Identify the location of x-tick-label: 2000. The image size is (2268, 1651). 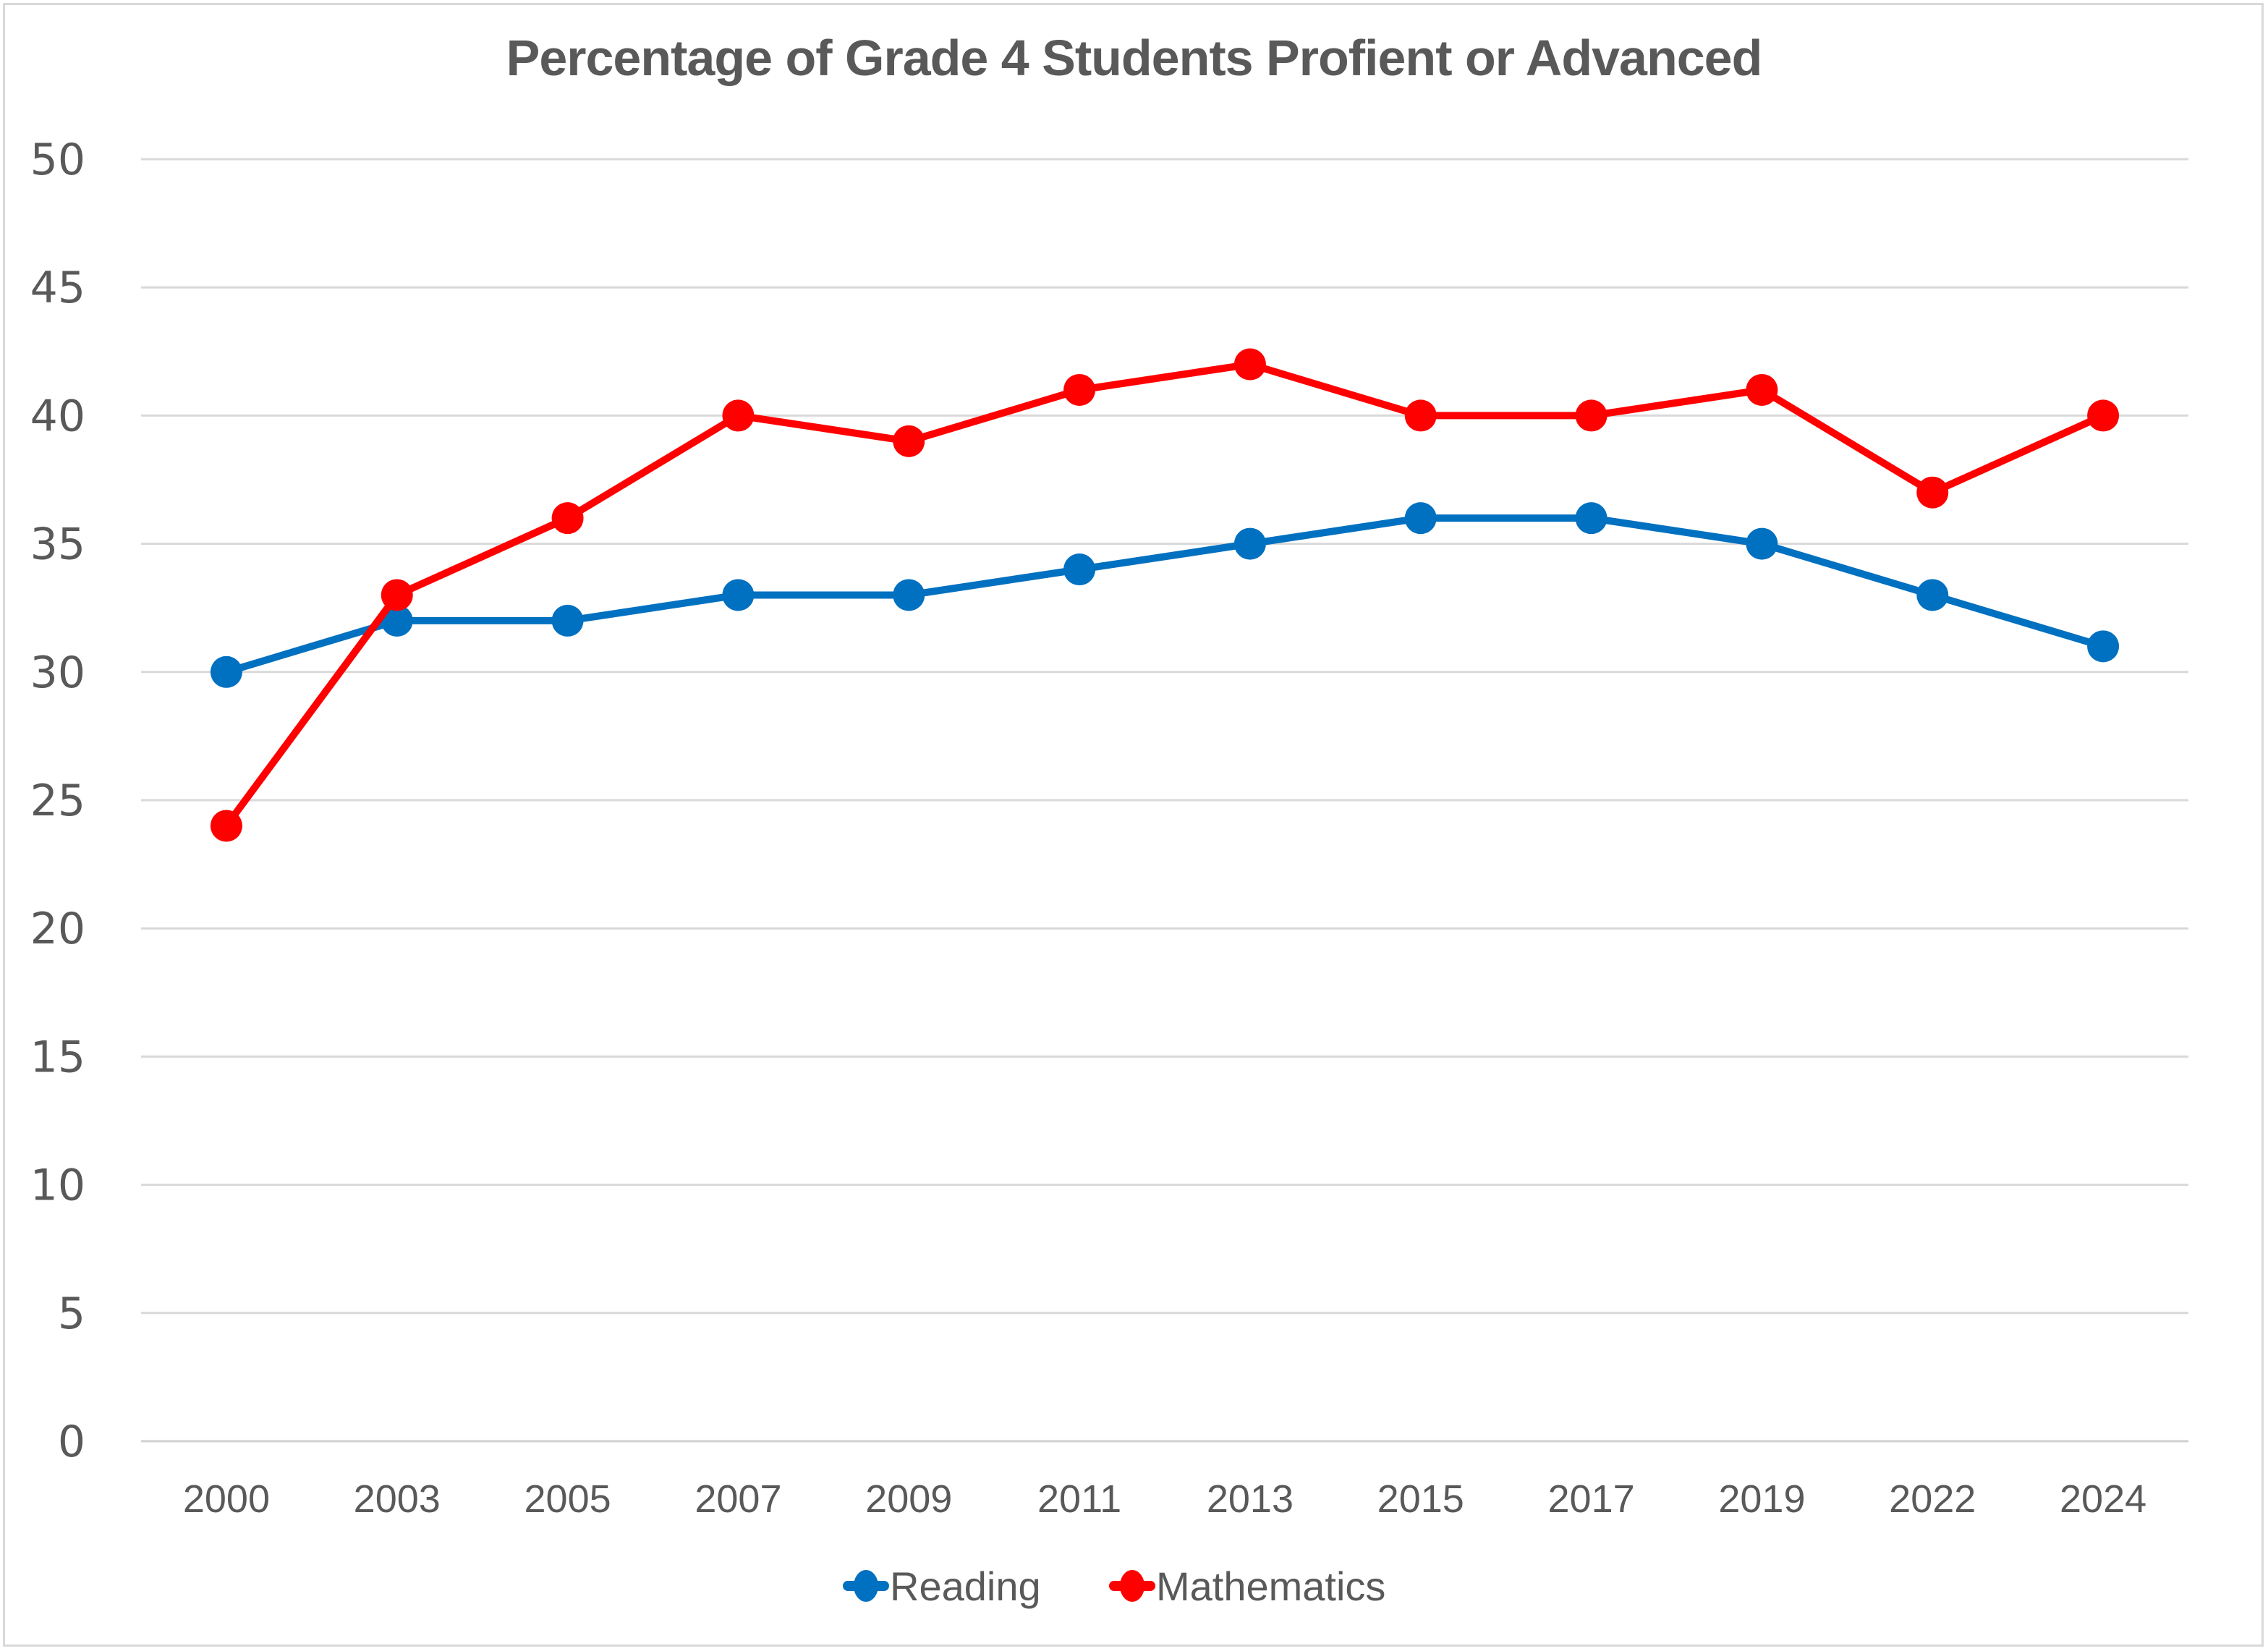
(226, 1499).